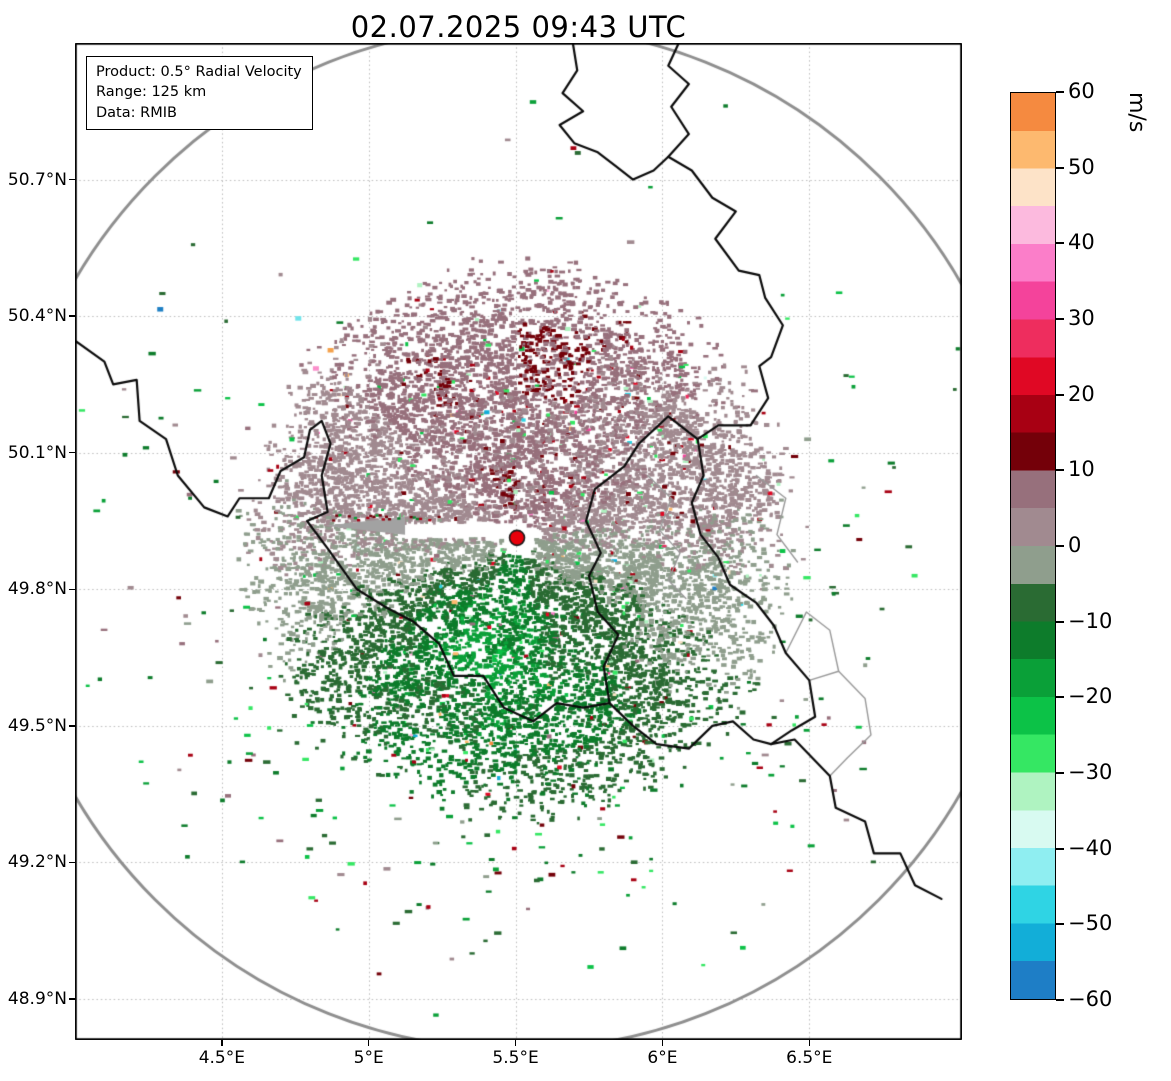 This screenshot has height=1081, width=1171. Describe the element at coordinates (37, 179) in the screenshot. I see `y-axis-tick-label: 50.7°N` at that location.